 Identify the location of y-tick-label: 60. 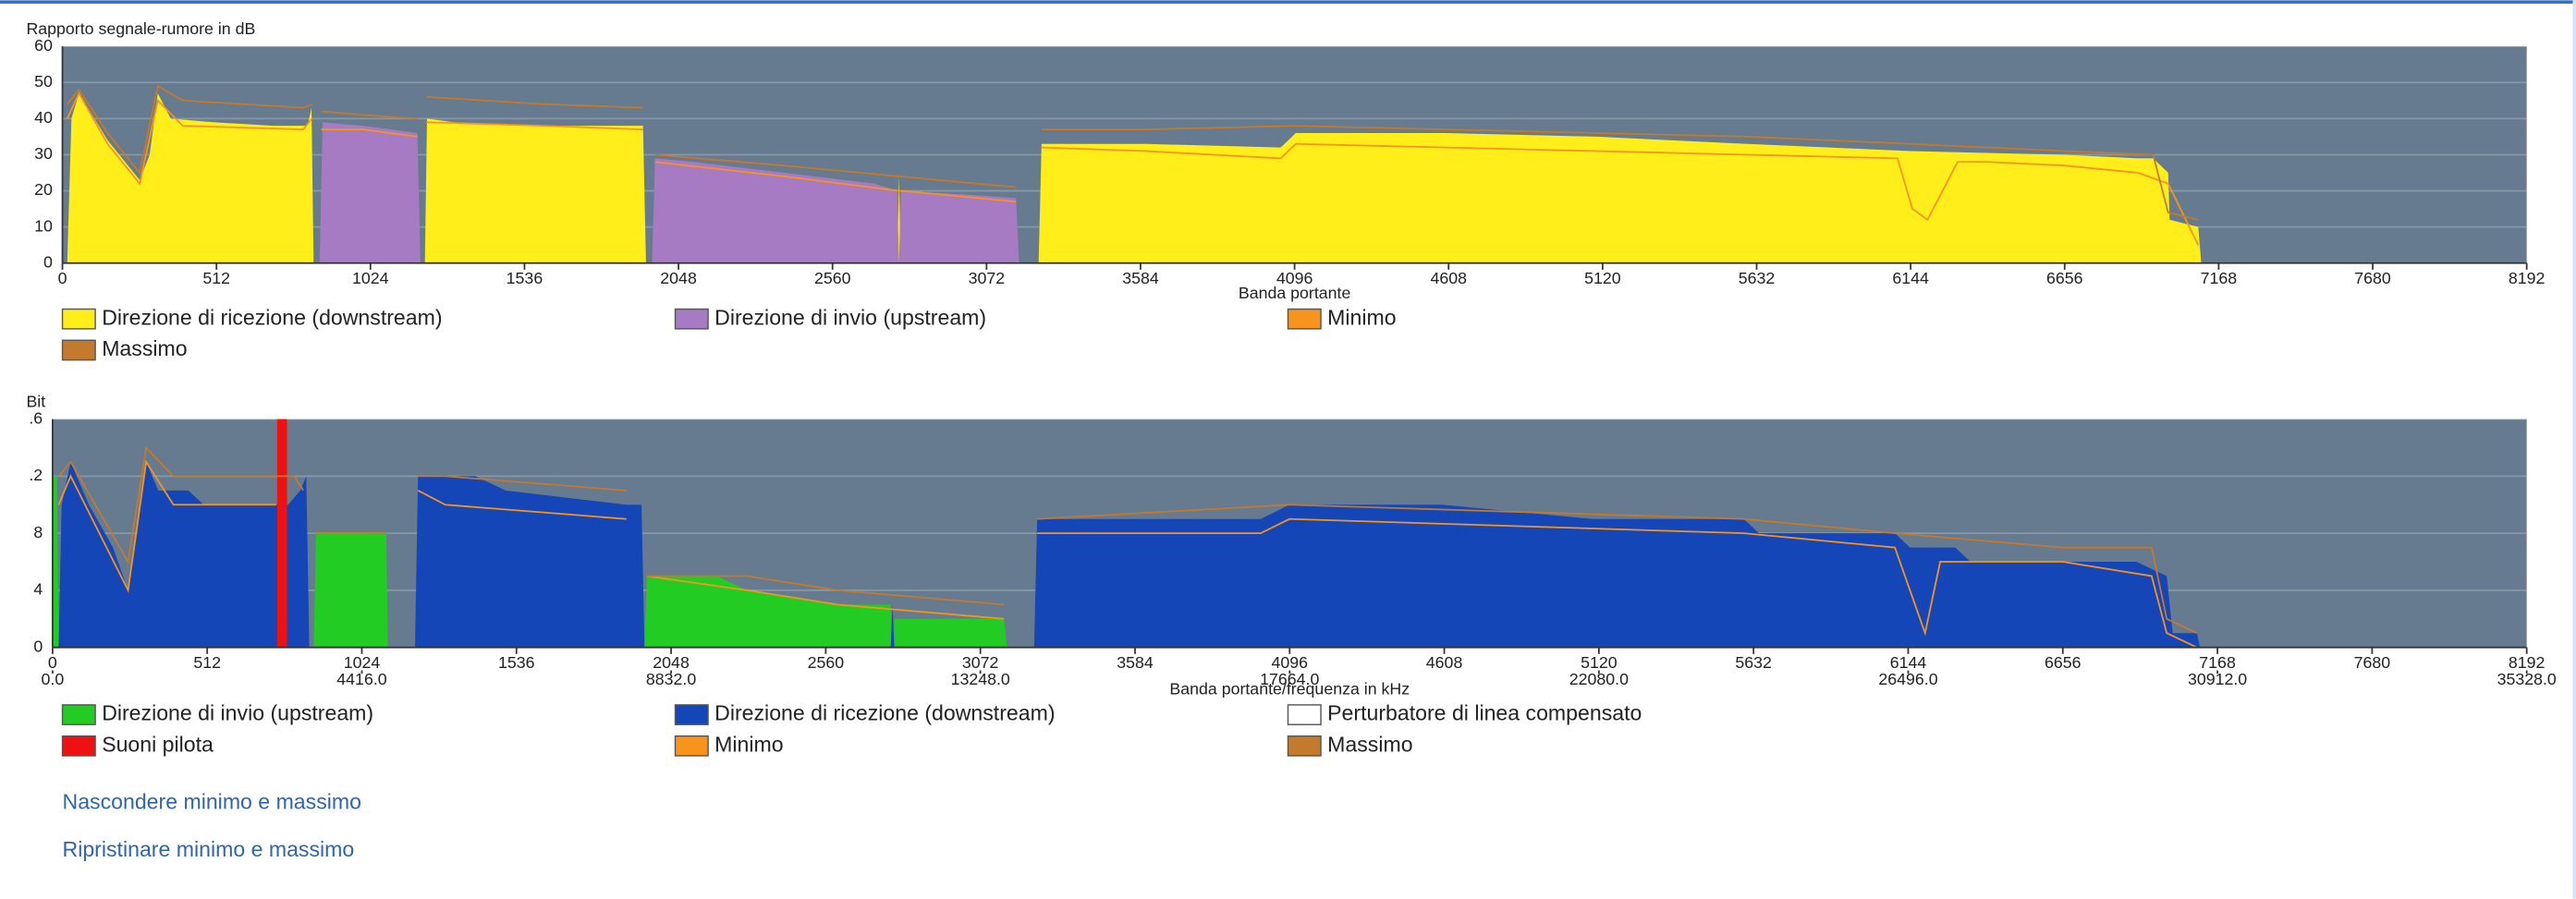
(43, 45).